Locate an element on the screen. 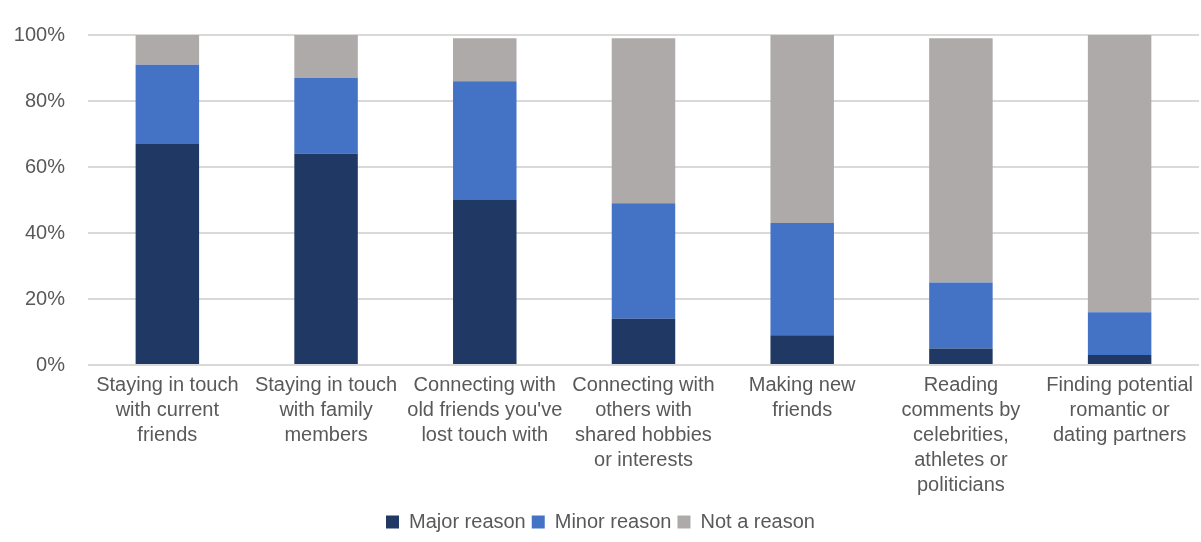  y-tick-label: 100% is located at coordinates (39, 33).